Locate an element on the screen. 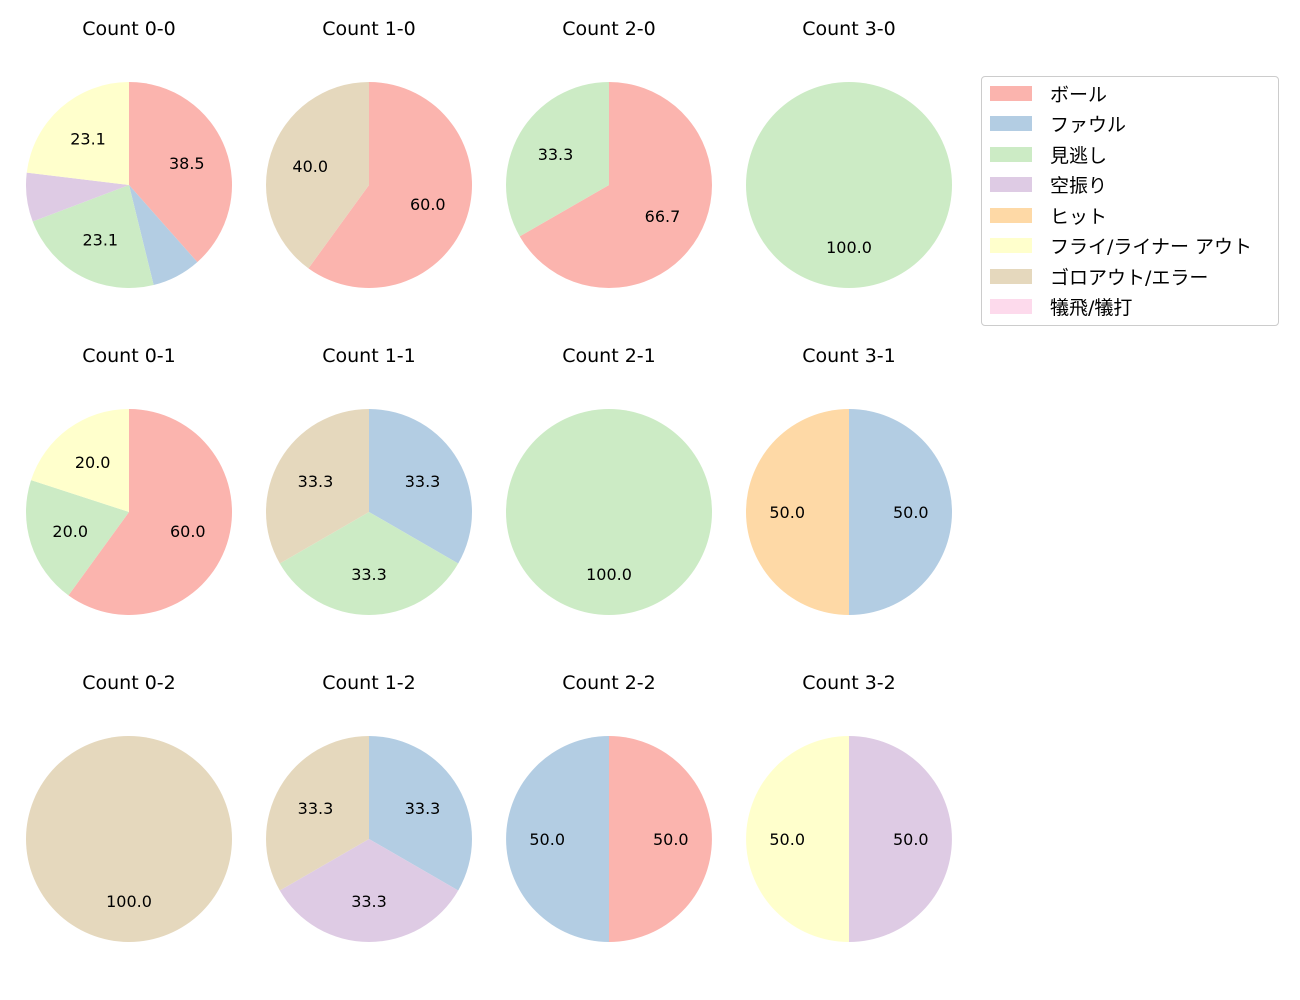 This screenshot has height=1000, width=1300. pie-chart: Count 0-0 38.5 23.1 23.1 is located at coordinates (129, 153).